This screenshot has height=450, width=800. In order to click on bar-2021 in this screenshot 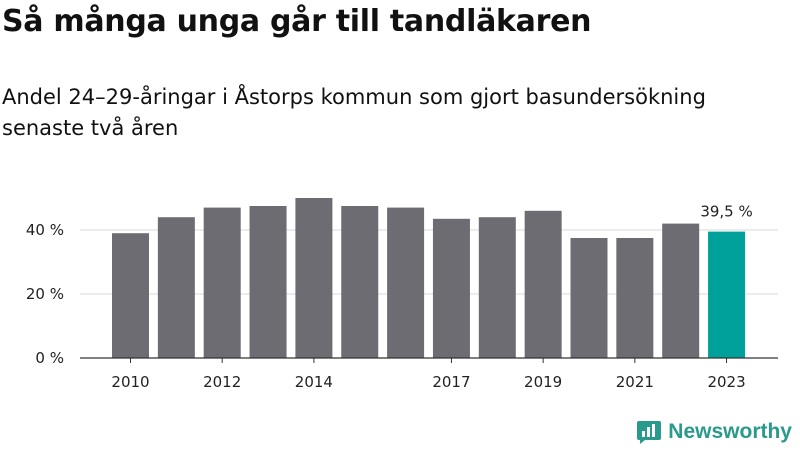, I will do `click(635, 298)`.